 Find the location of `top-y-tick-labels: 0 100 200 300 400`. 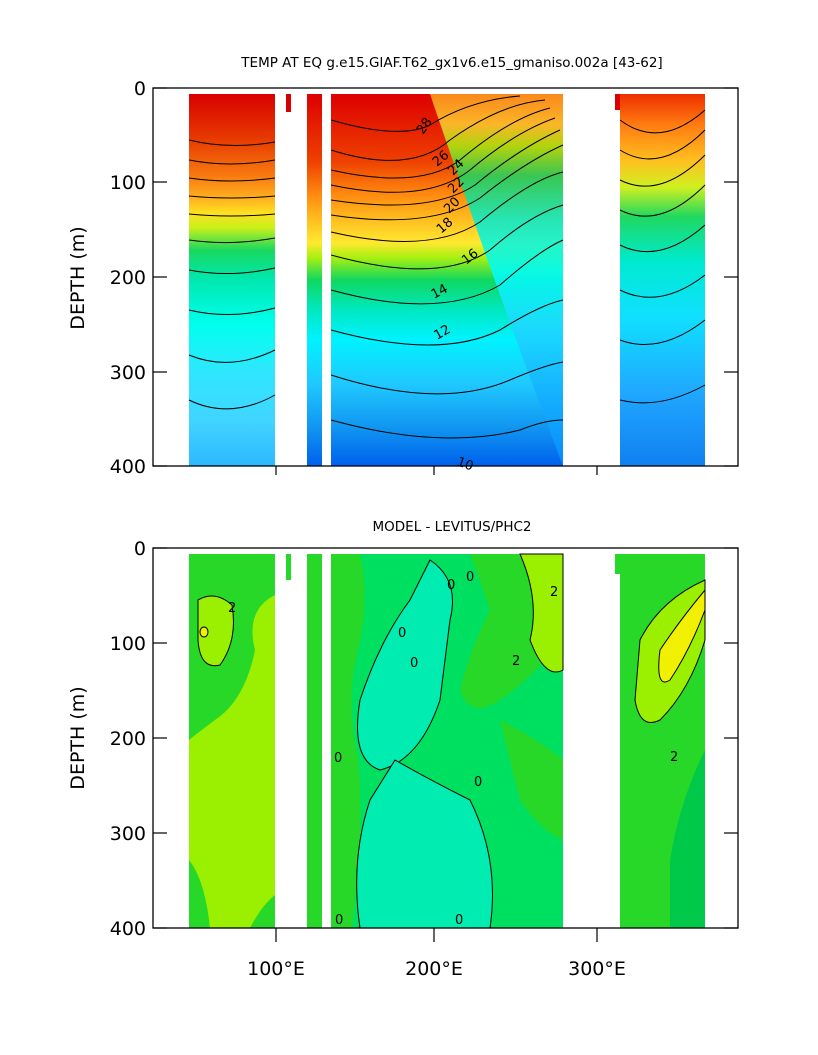

top-y-tick-labels: 0 100 200 300 400 is located at coordinates (128, 278).